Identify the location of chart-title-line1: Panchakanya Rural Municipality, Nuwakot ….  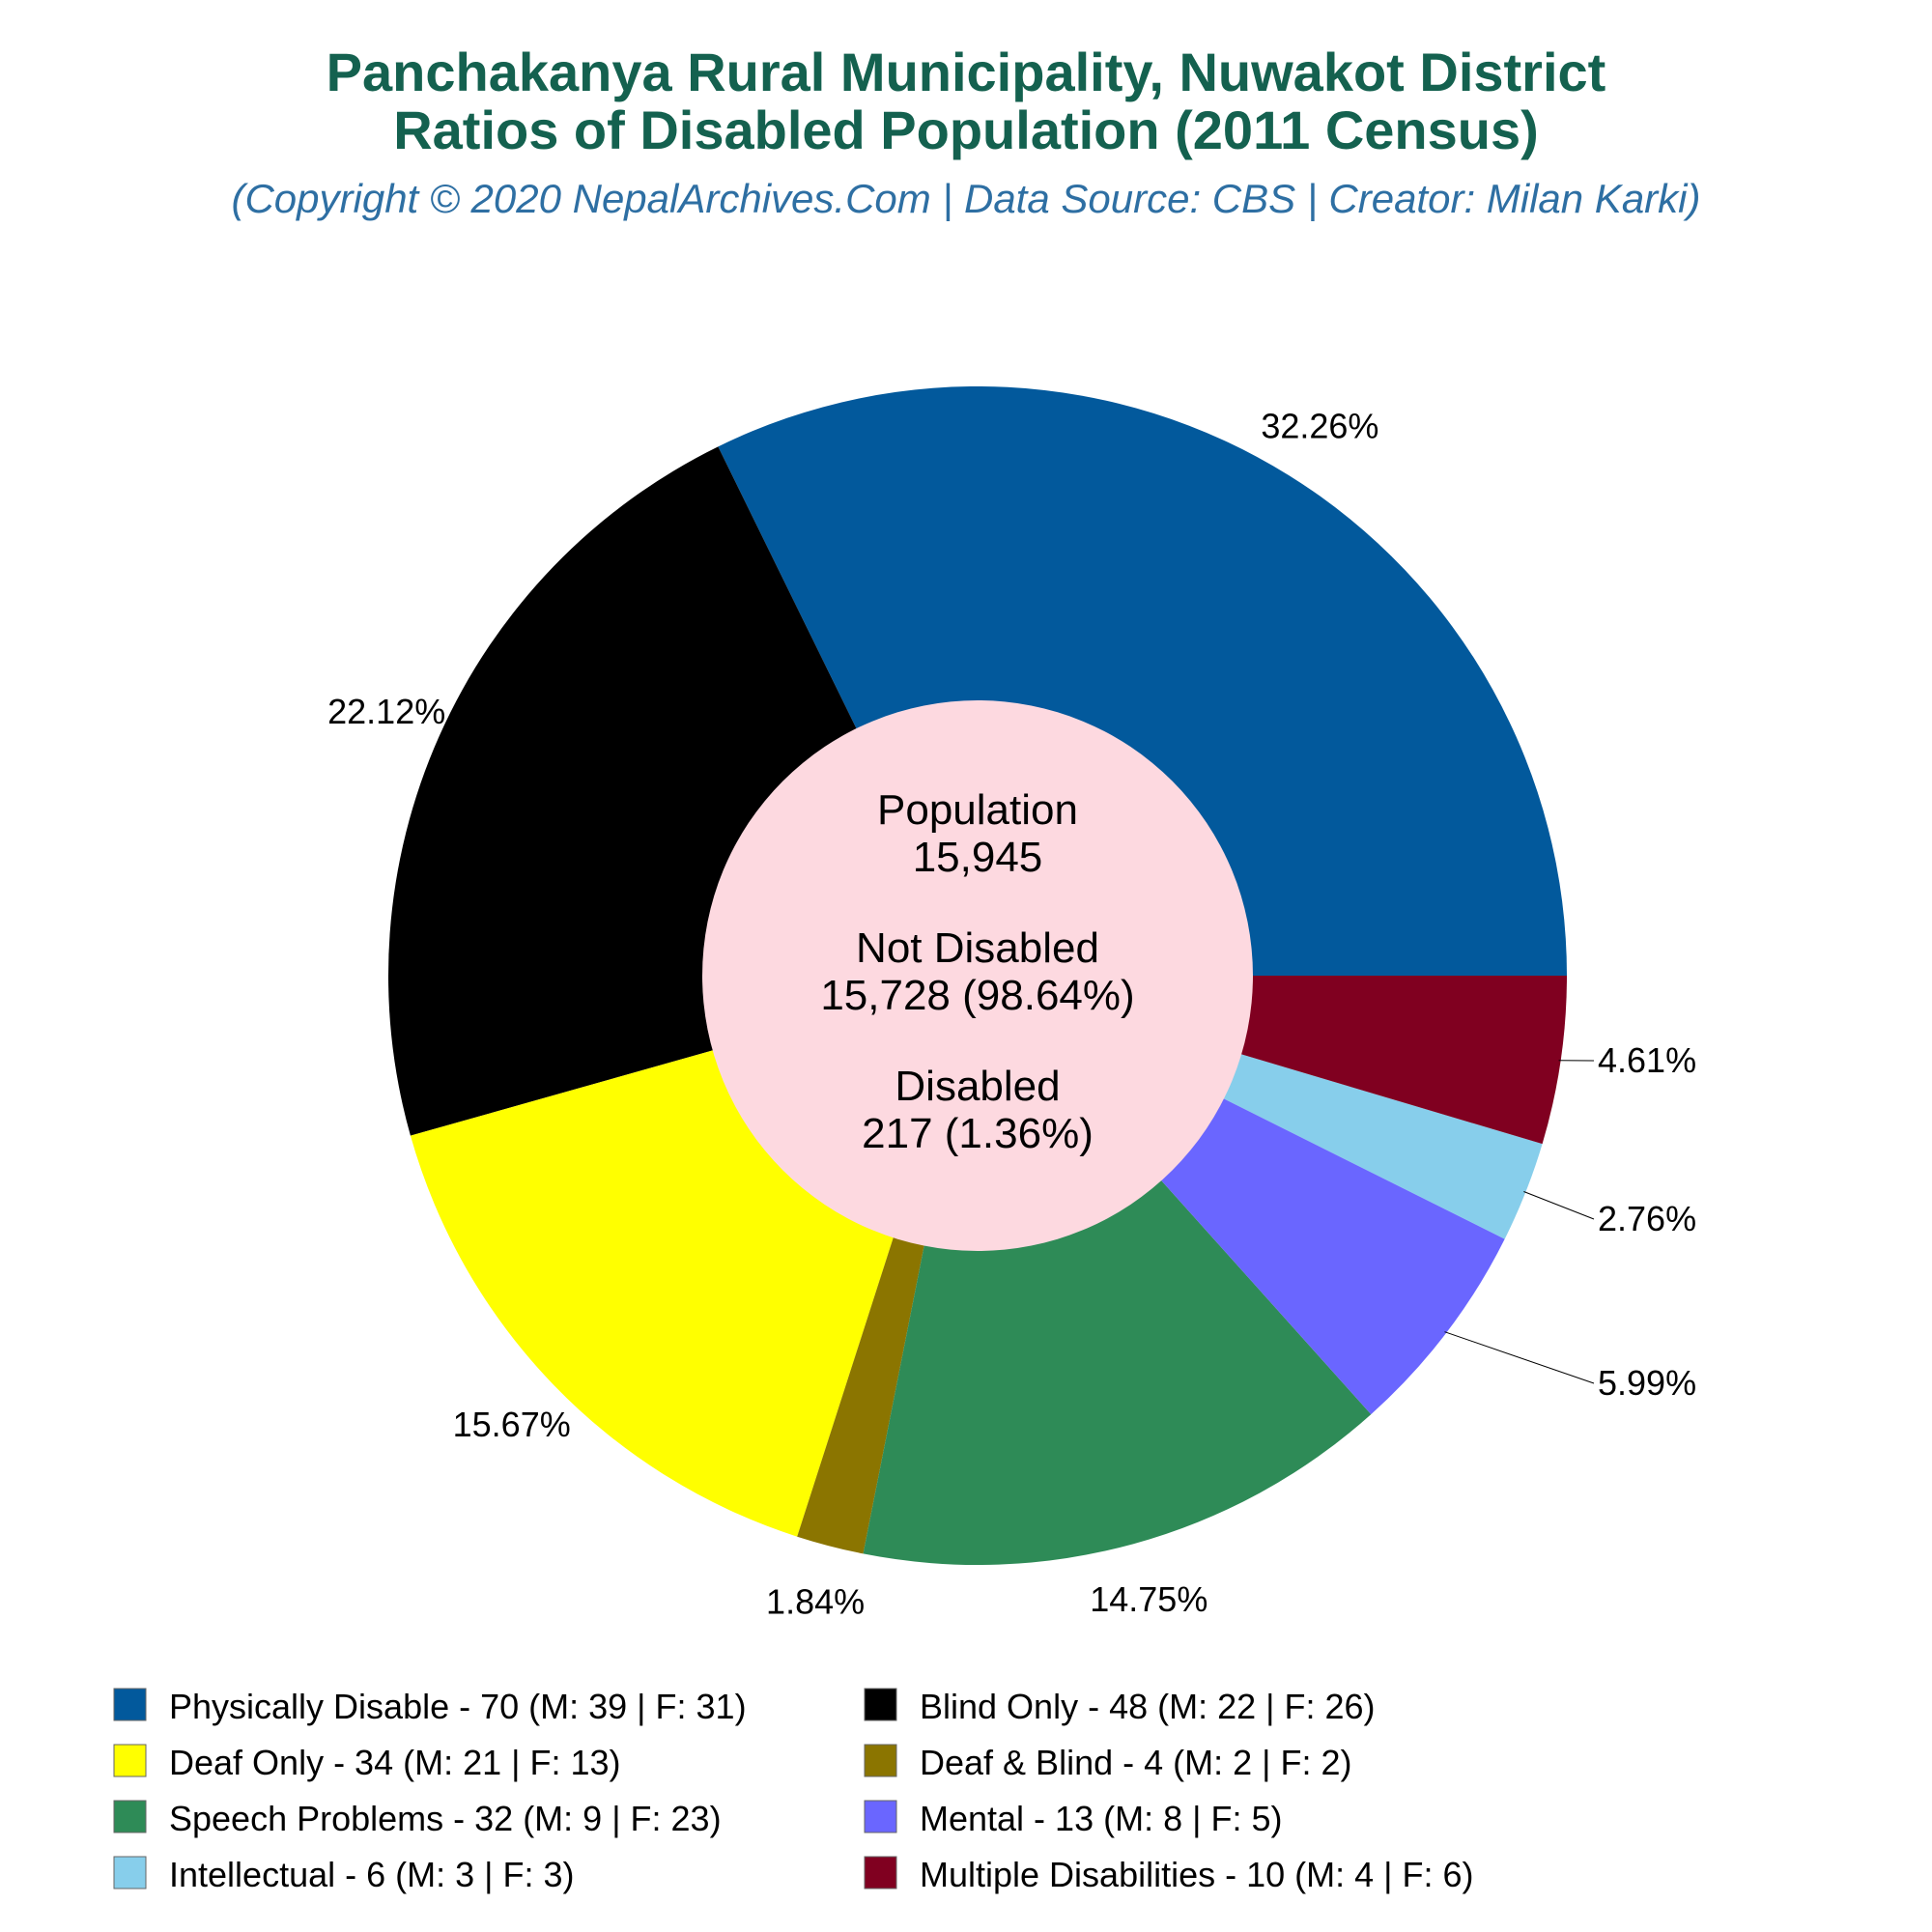
(966, 72).